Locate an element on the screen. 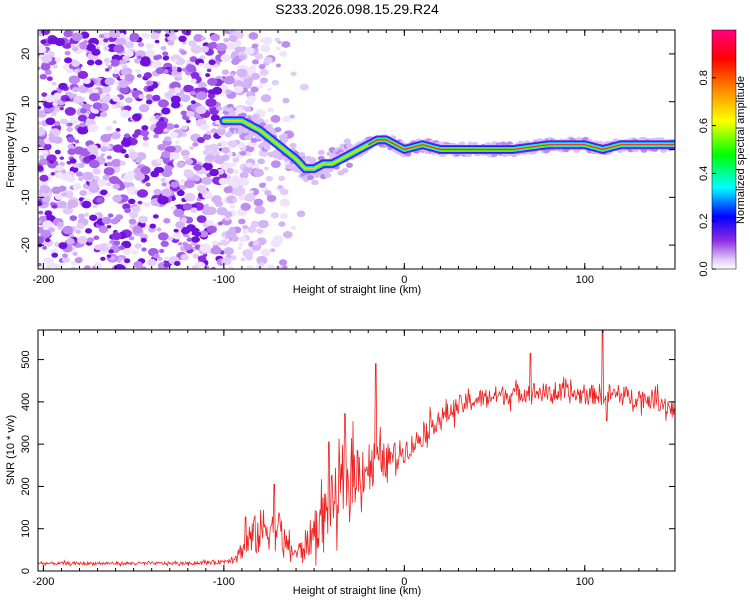 Image resolution: width=750 pixels, height=600 pixels. snr-ytick-label: 100 is located at coordinates (26, 529).